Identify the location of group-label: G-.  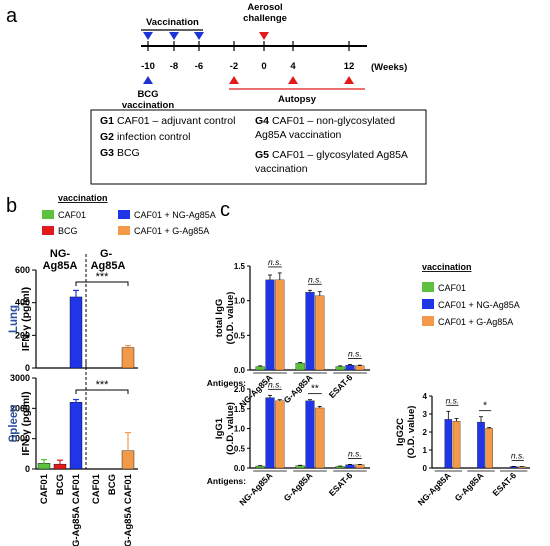
(106, 254).